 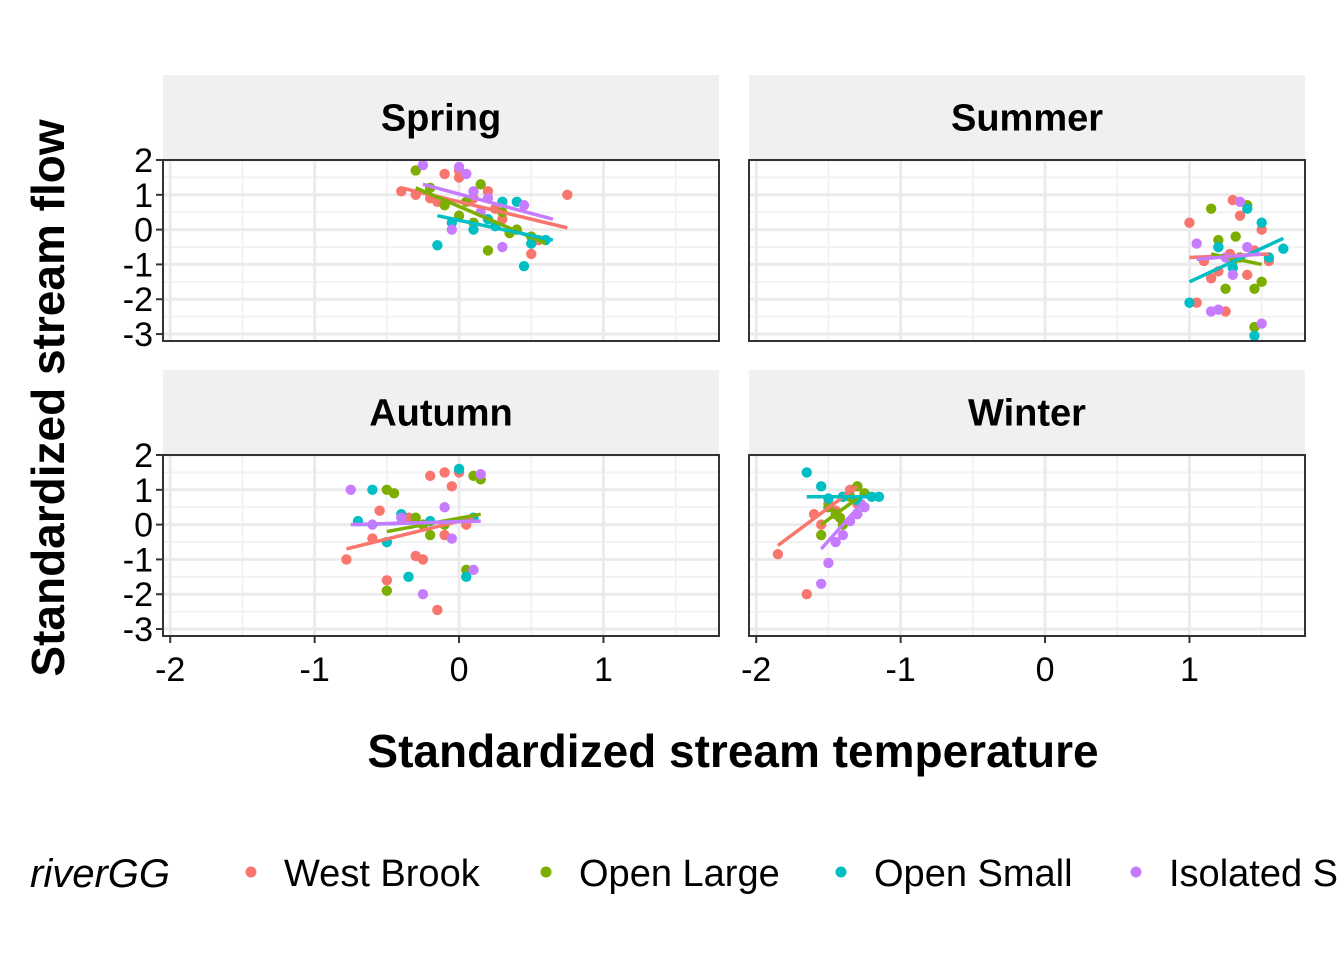 I want to click on legend-label: Open Large, so click(x=679, y=874).